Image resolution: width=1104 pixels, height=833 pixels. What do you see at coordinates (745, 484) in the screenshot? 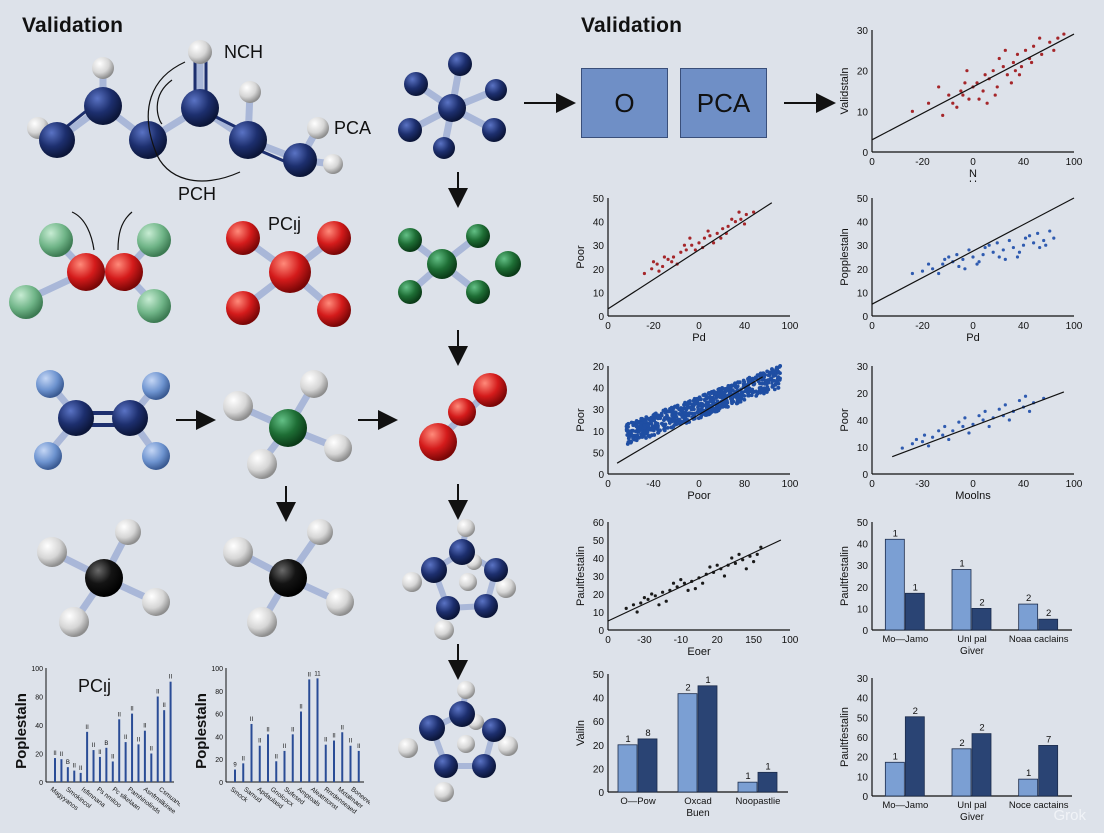
I see `x-tick-label: 80` at bounding box center [745, 484].